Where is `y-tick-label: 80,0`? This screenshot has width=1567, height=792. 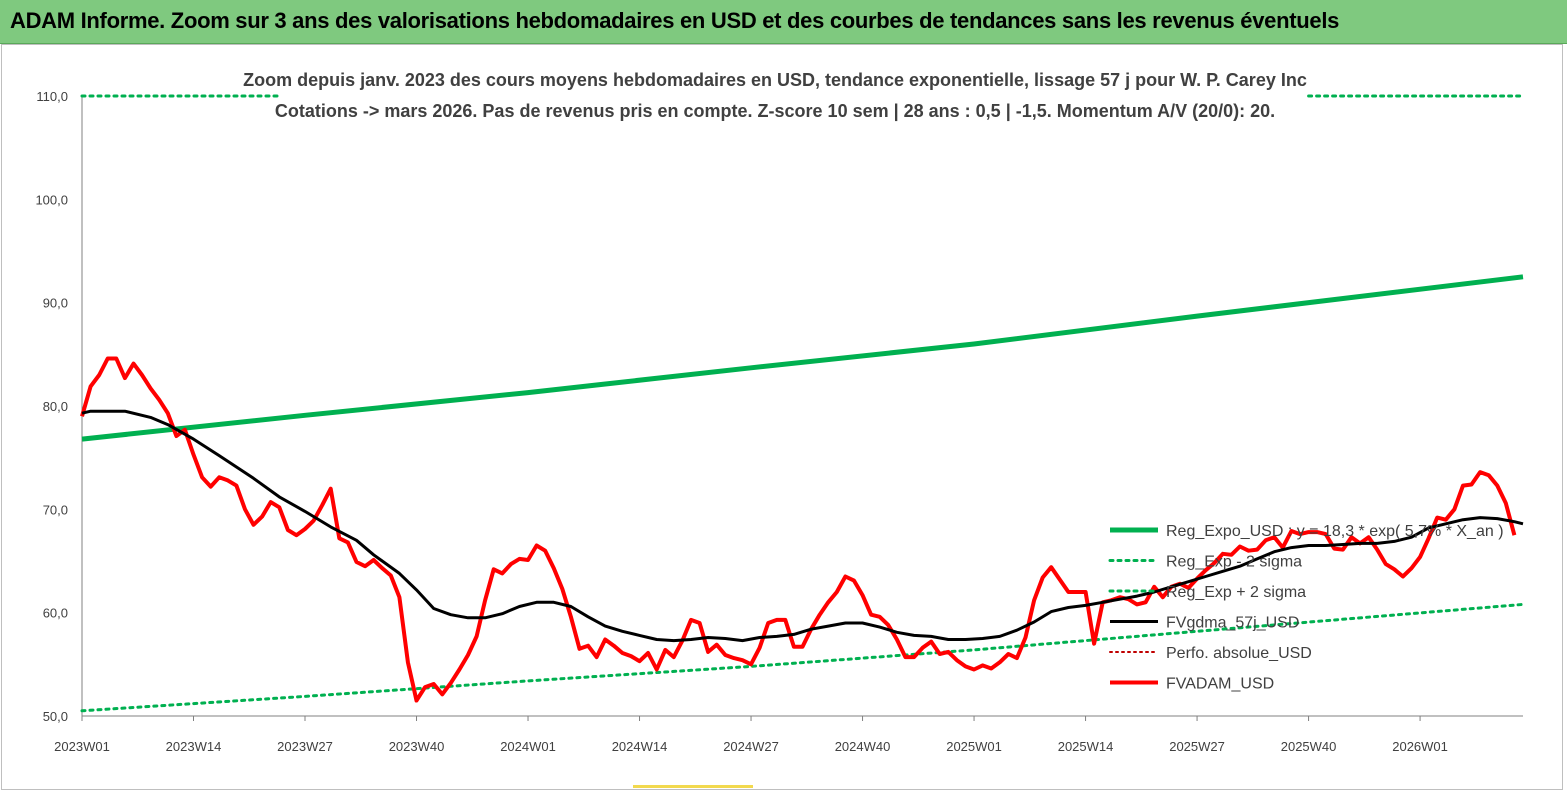 y-tick-label: 80,0 is located at coordinates (55, 406).